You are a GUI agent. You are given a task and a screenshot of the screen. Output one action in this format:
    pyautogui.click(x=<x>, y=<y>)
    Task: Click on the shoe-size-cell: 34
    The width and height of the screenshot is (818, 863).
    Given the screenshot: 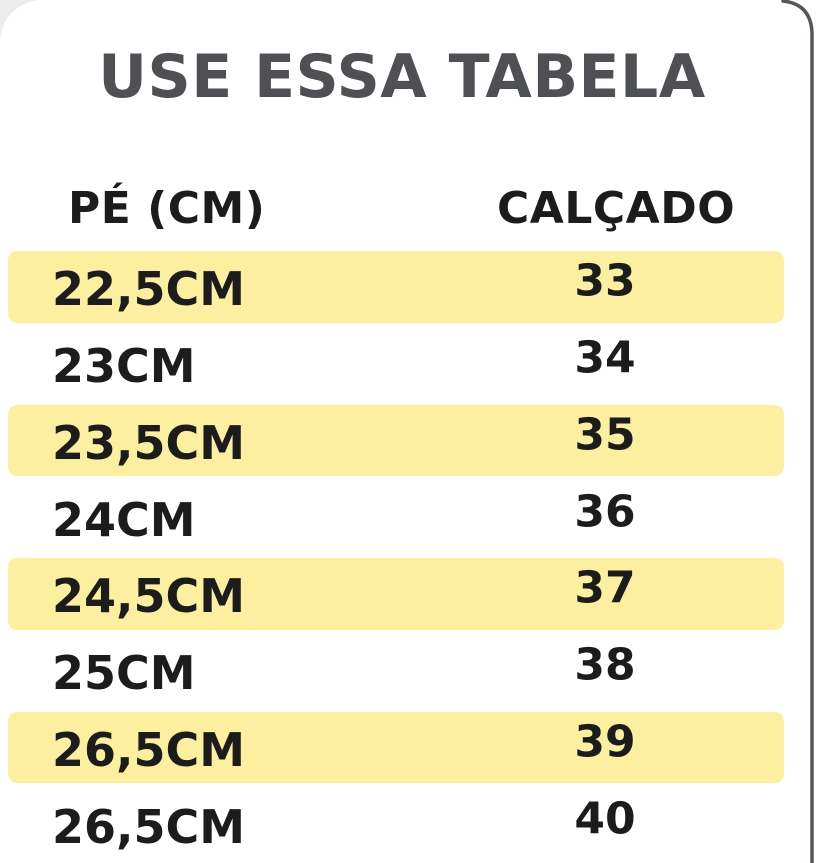 What is the action you would take?
    pyautogui.click(x=605, y=358)
    